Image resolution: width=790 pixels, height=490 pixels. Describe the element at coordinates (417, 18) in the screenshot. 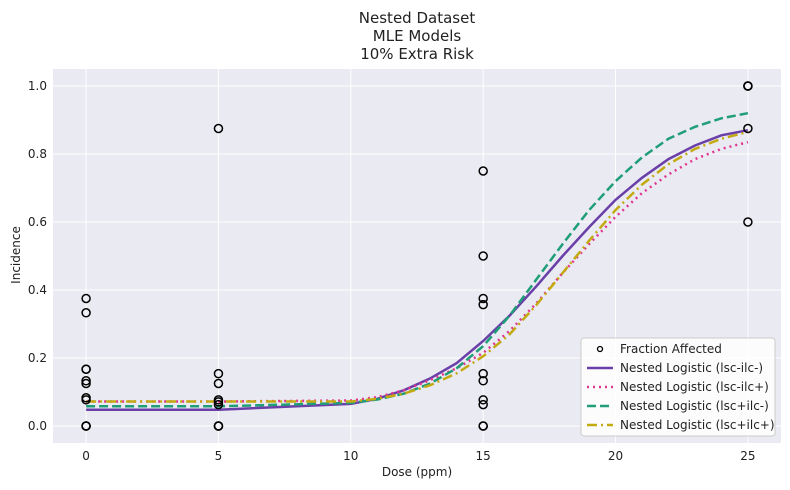

I see `chart-title-line-1: Nested Dataset` at that location.